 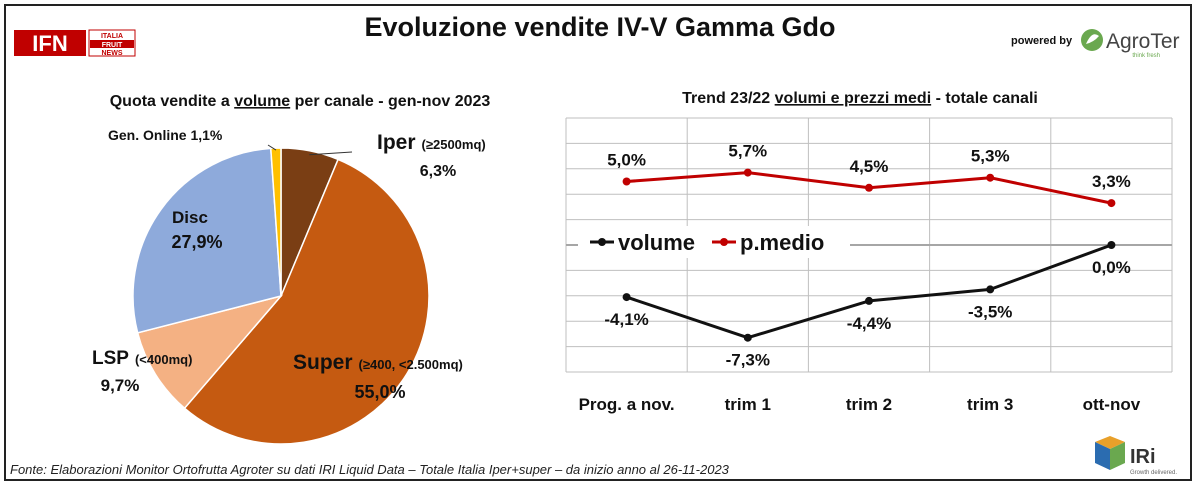 What do you see at coordinates (165, 135) in the screenshot?
I see `pie-label-online: Gen. Online 1,1%` at bounding box center [165, 135].